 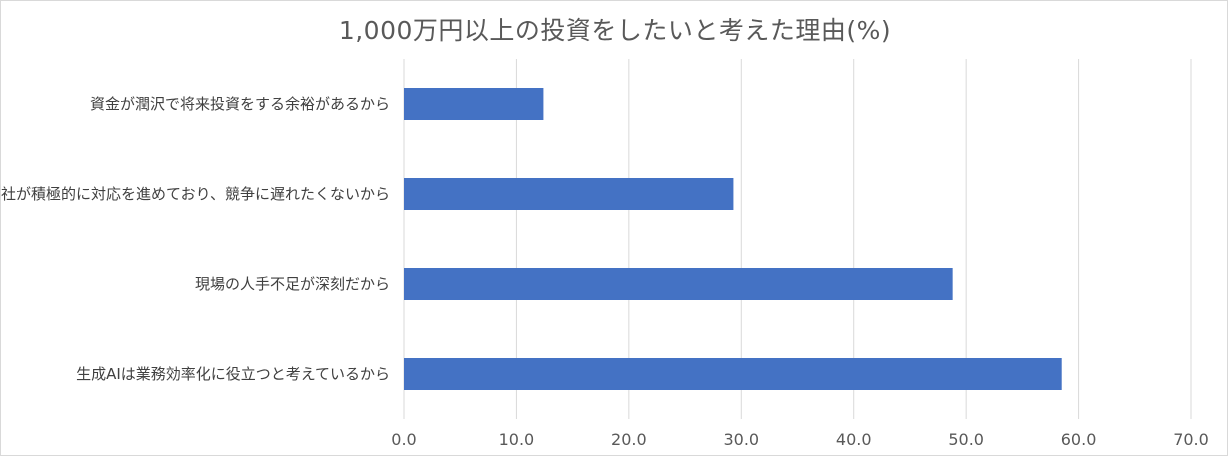 I want to click on chart-title: 1,000万円以上の投資をしたいと考えた理由(%), so click(x=615, y=30).